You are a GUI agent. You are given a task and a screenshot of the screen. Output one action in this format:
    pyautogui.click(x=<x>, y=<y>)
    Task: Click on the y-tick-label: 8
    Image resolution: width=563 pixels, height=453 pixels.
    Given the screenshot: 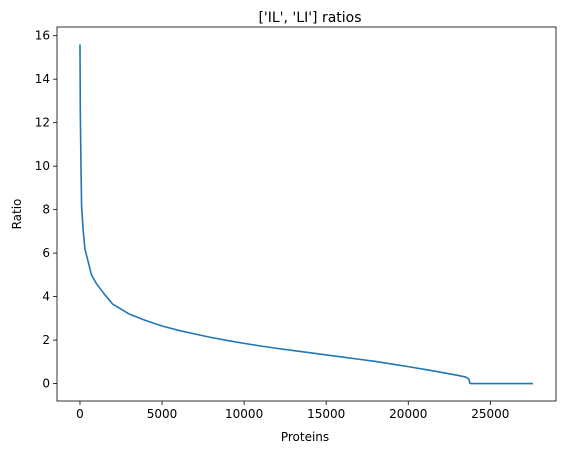 What is the action you would take?
    pyautogui.click(x=46, y=210)
    